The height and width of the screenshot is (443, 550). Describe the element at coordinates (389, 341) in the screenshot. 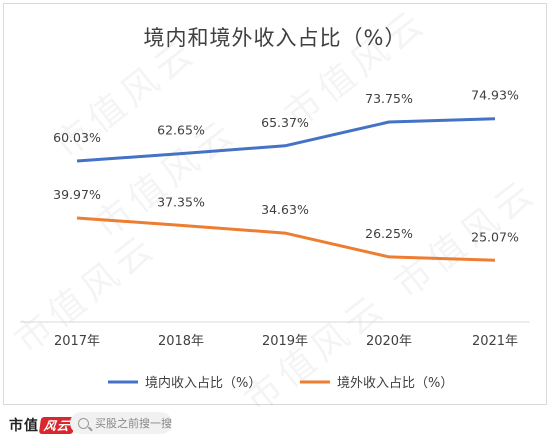

I see `x-tick-label-4: 2020年` at that location.